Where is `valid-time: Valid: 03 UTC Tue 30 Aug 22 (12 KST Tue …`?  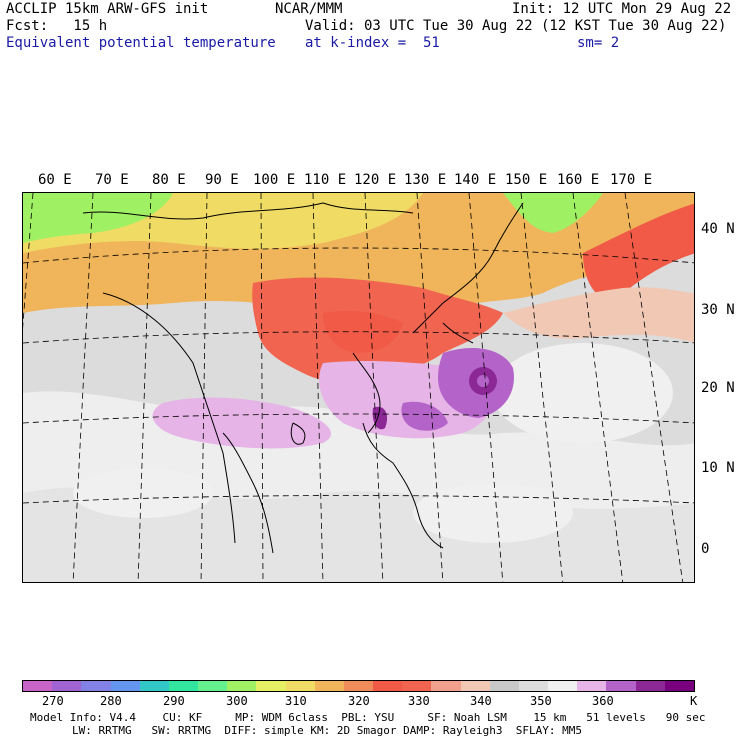 valid-time: Valid: 03 UTC Tue 30 Aug 22 (12 KST Tue … is located at coordinates (516, 26).